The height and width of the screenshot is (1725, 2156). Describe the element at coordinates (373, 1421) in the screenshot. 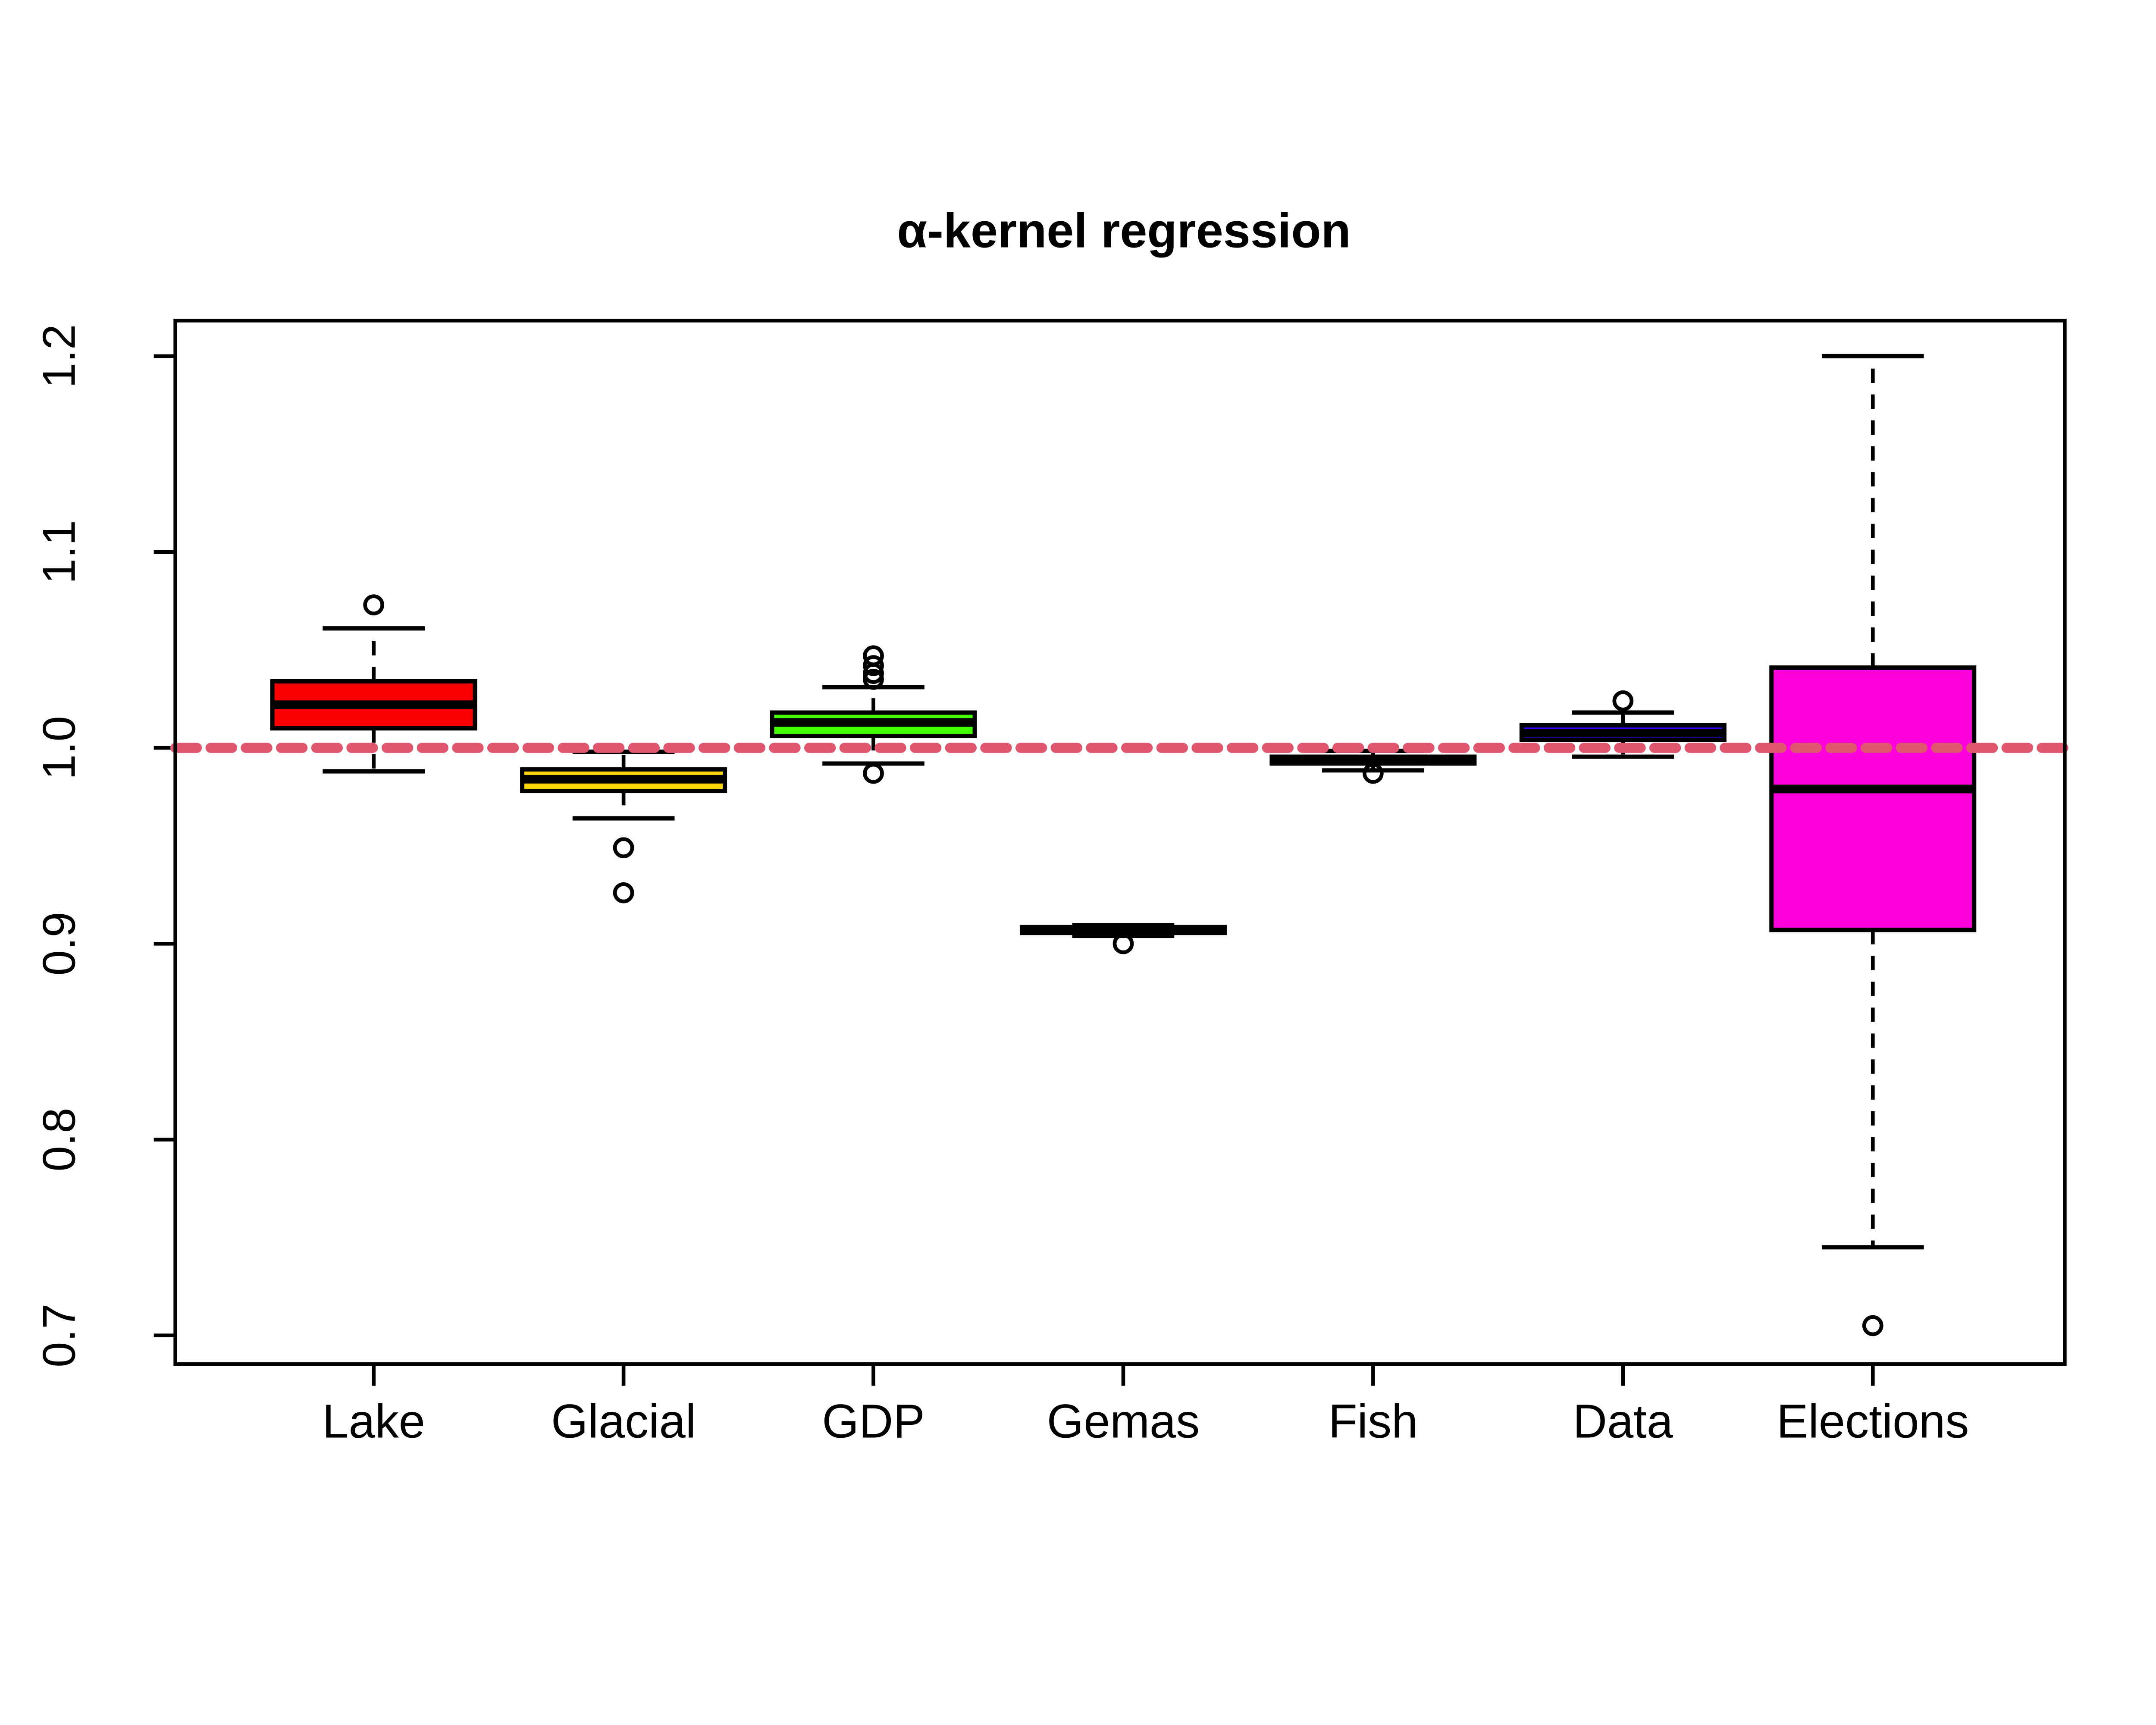

I see `x-axis-label-lake: Lake` at that location.